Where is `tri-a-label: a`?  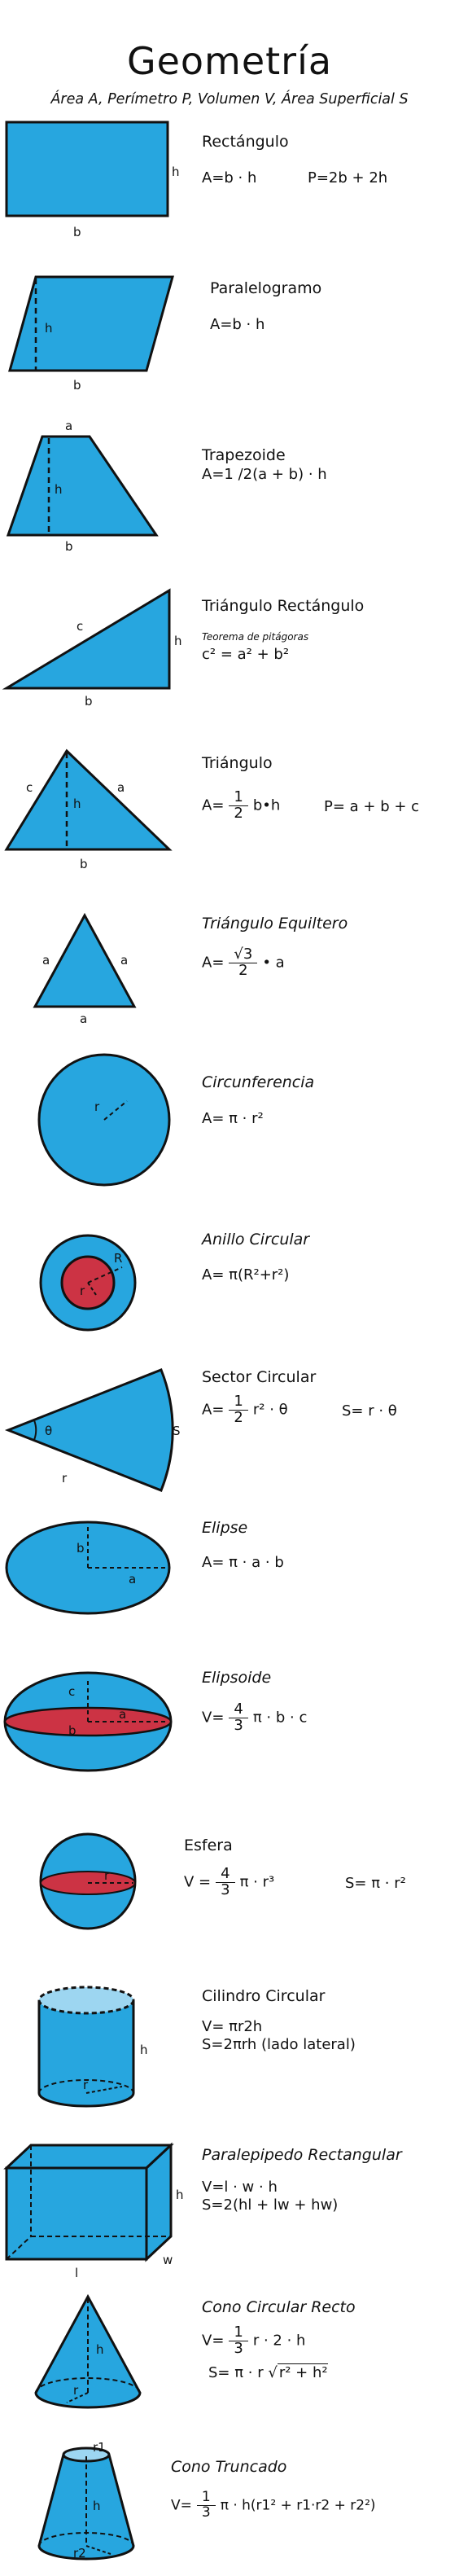
tri-a-label: a is located at coordinates (121, 787).